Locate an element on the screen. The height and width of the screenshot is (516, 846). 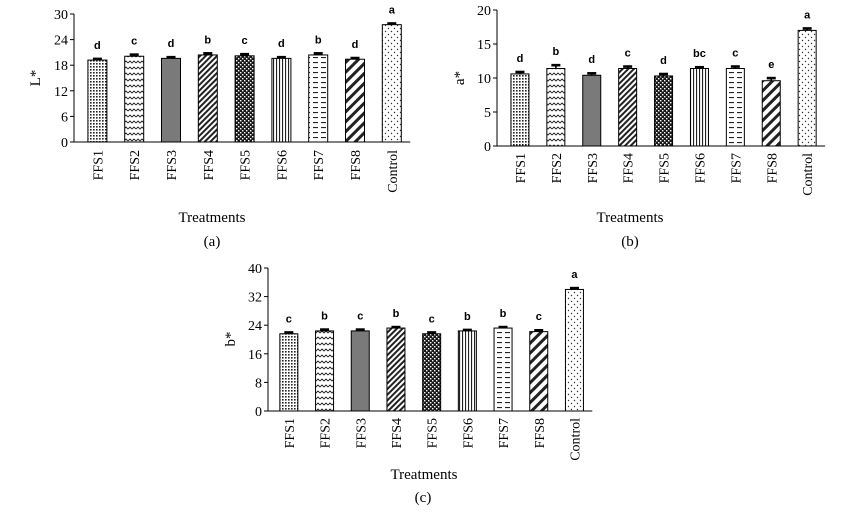
y-axis-title: L* is located at coordinates (36, 78).